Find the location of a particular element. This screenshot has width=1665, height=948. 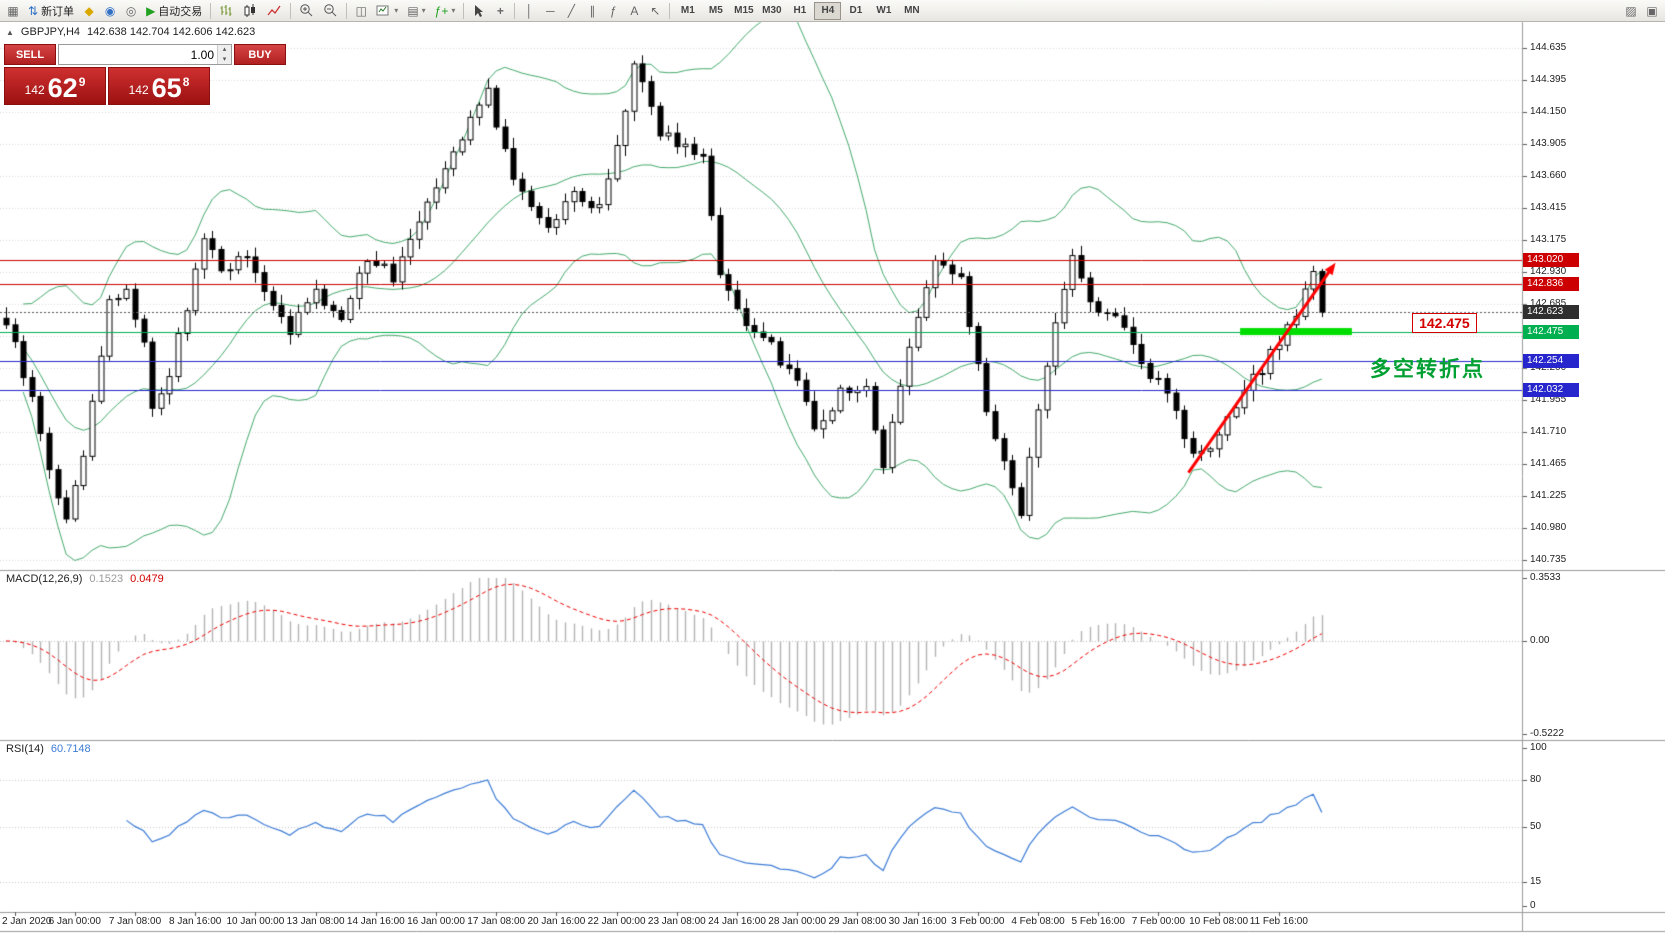

indicators-icon: ƒ+ is located at coordinates (441, 10).